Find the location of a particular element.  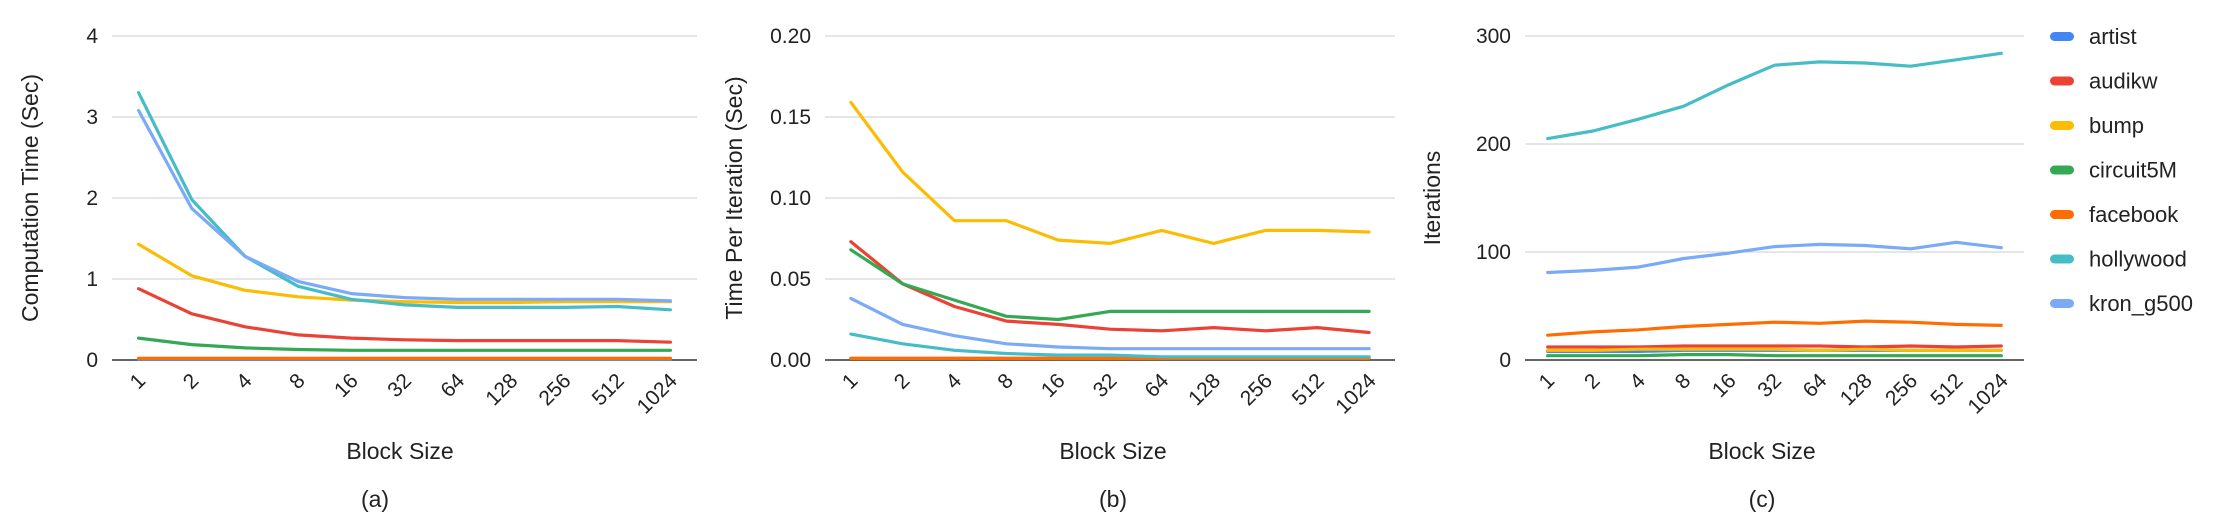

legend-label-facebook: facebook is located at coordinates (2134, 214).